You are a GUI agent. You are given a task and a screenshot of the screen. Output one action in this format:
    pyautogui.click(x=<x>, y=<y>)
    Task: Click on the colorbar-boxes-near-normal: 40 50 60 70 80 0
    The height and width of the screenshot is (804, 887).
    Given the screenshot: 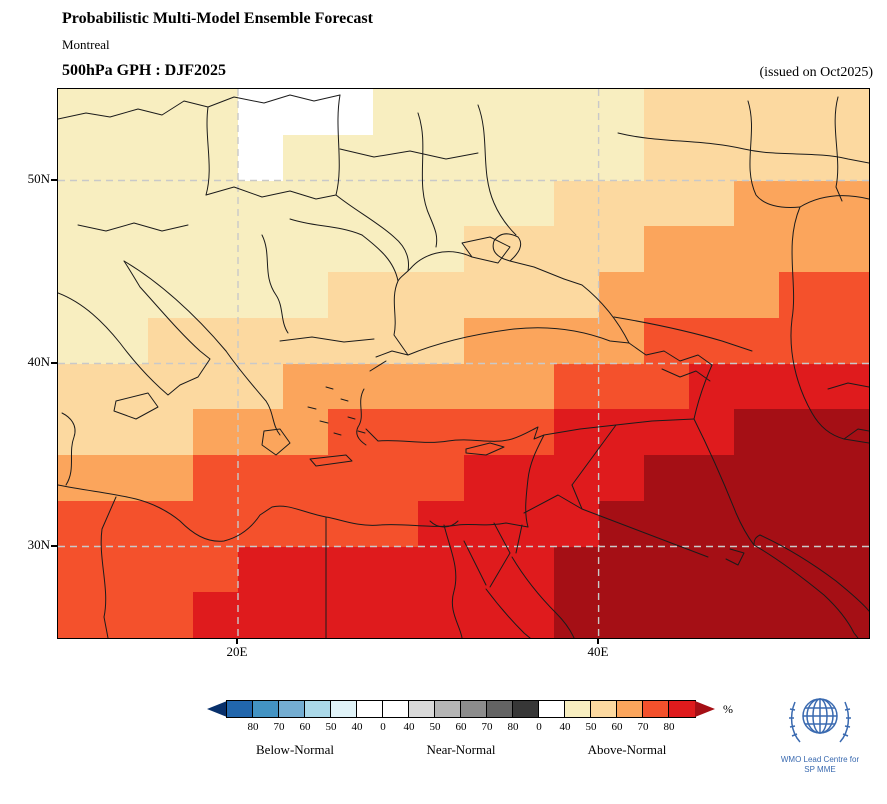 What is the action you would take?
    pyautogui.click(x=462, y=716)
    